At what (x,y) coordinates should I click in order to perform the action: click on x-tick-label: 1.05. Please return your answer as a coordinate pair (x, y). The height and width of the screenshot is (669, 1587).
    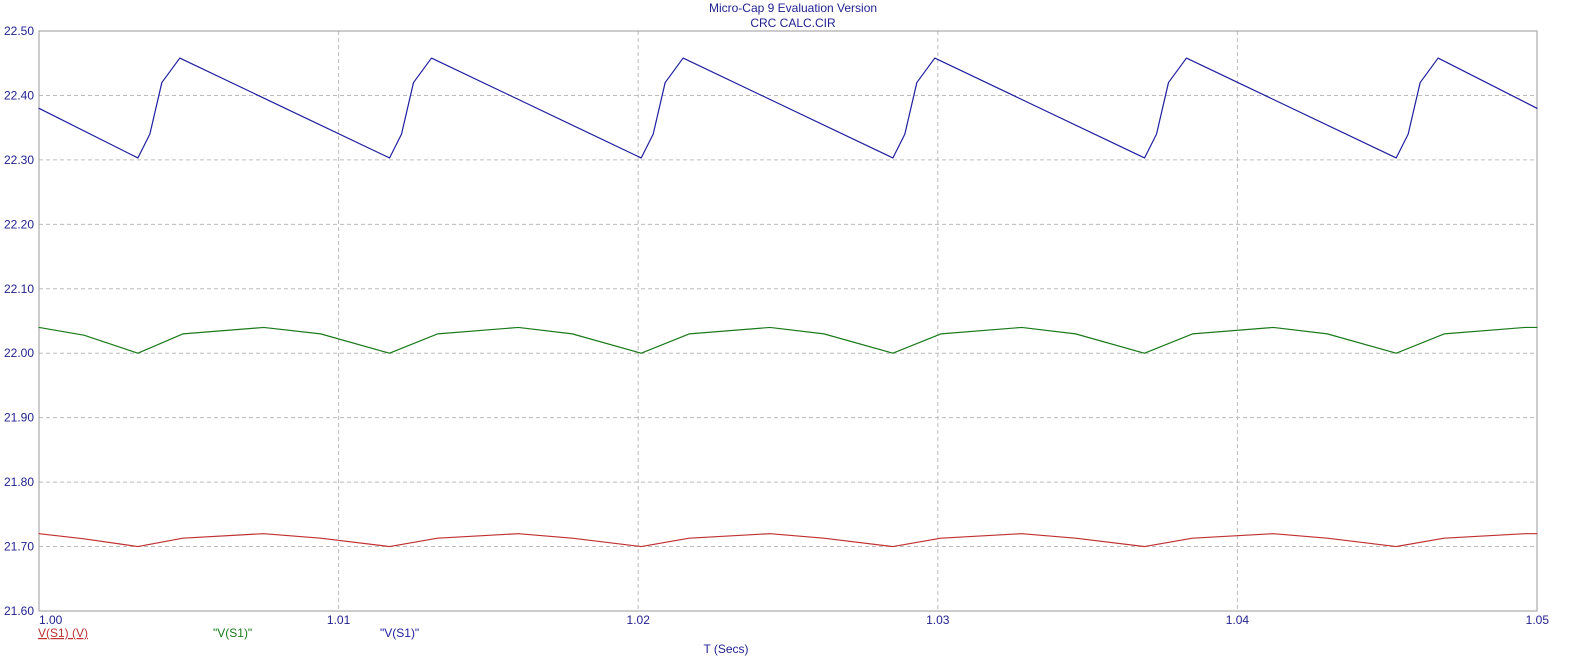
    Looking at the image, I should click on (1538, 620).